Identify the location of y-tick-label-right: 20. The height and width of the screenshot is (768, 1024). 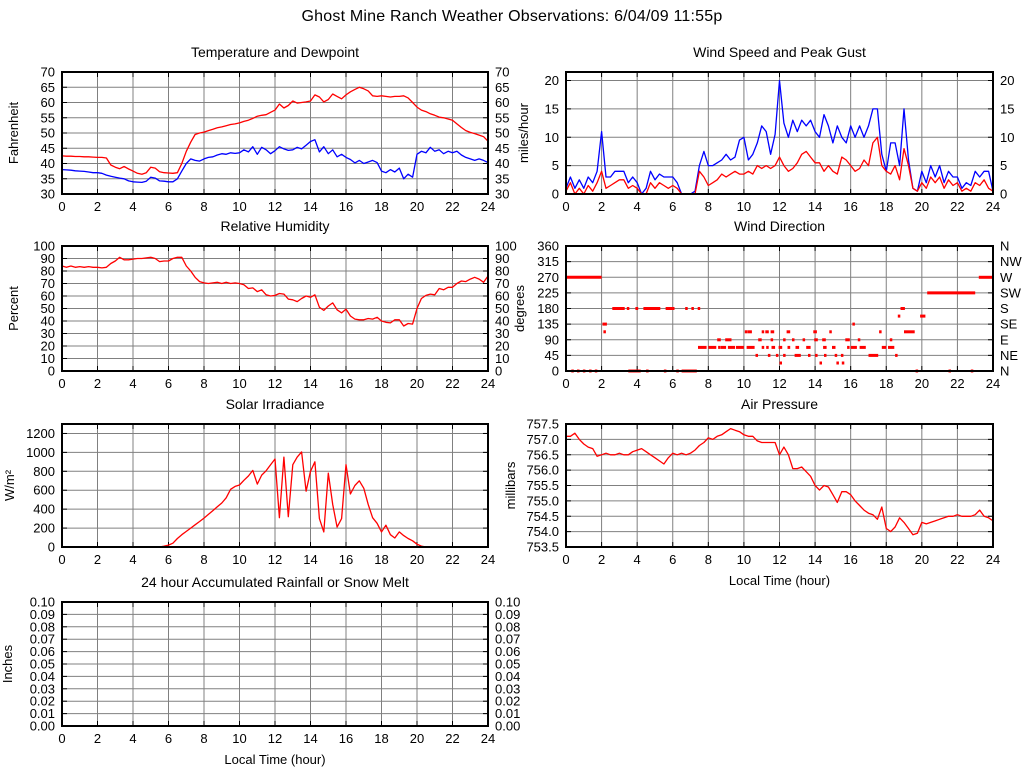
(502, 346).